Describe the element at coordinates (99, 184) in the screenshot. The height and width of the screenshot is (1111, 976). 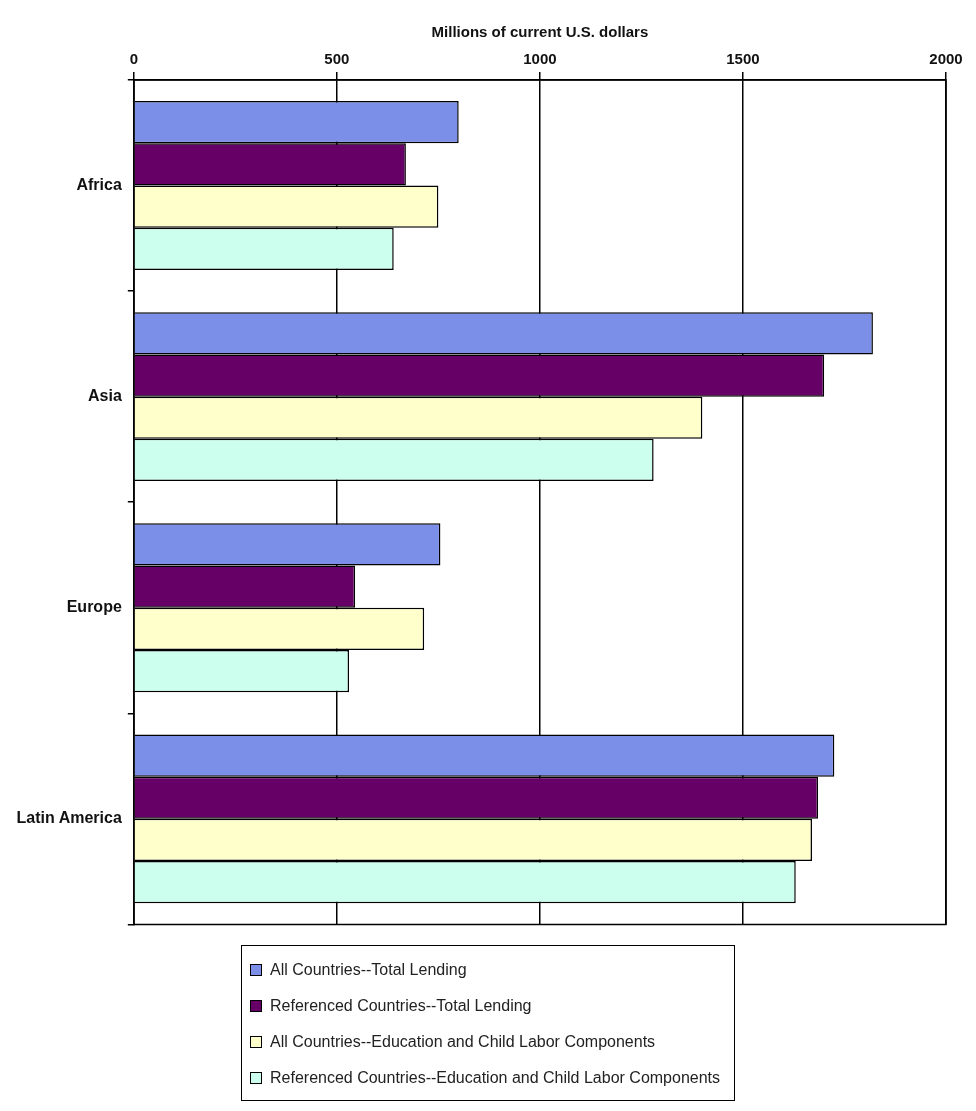
I see `y-tick-label: Africa` at that location.